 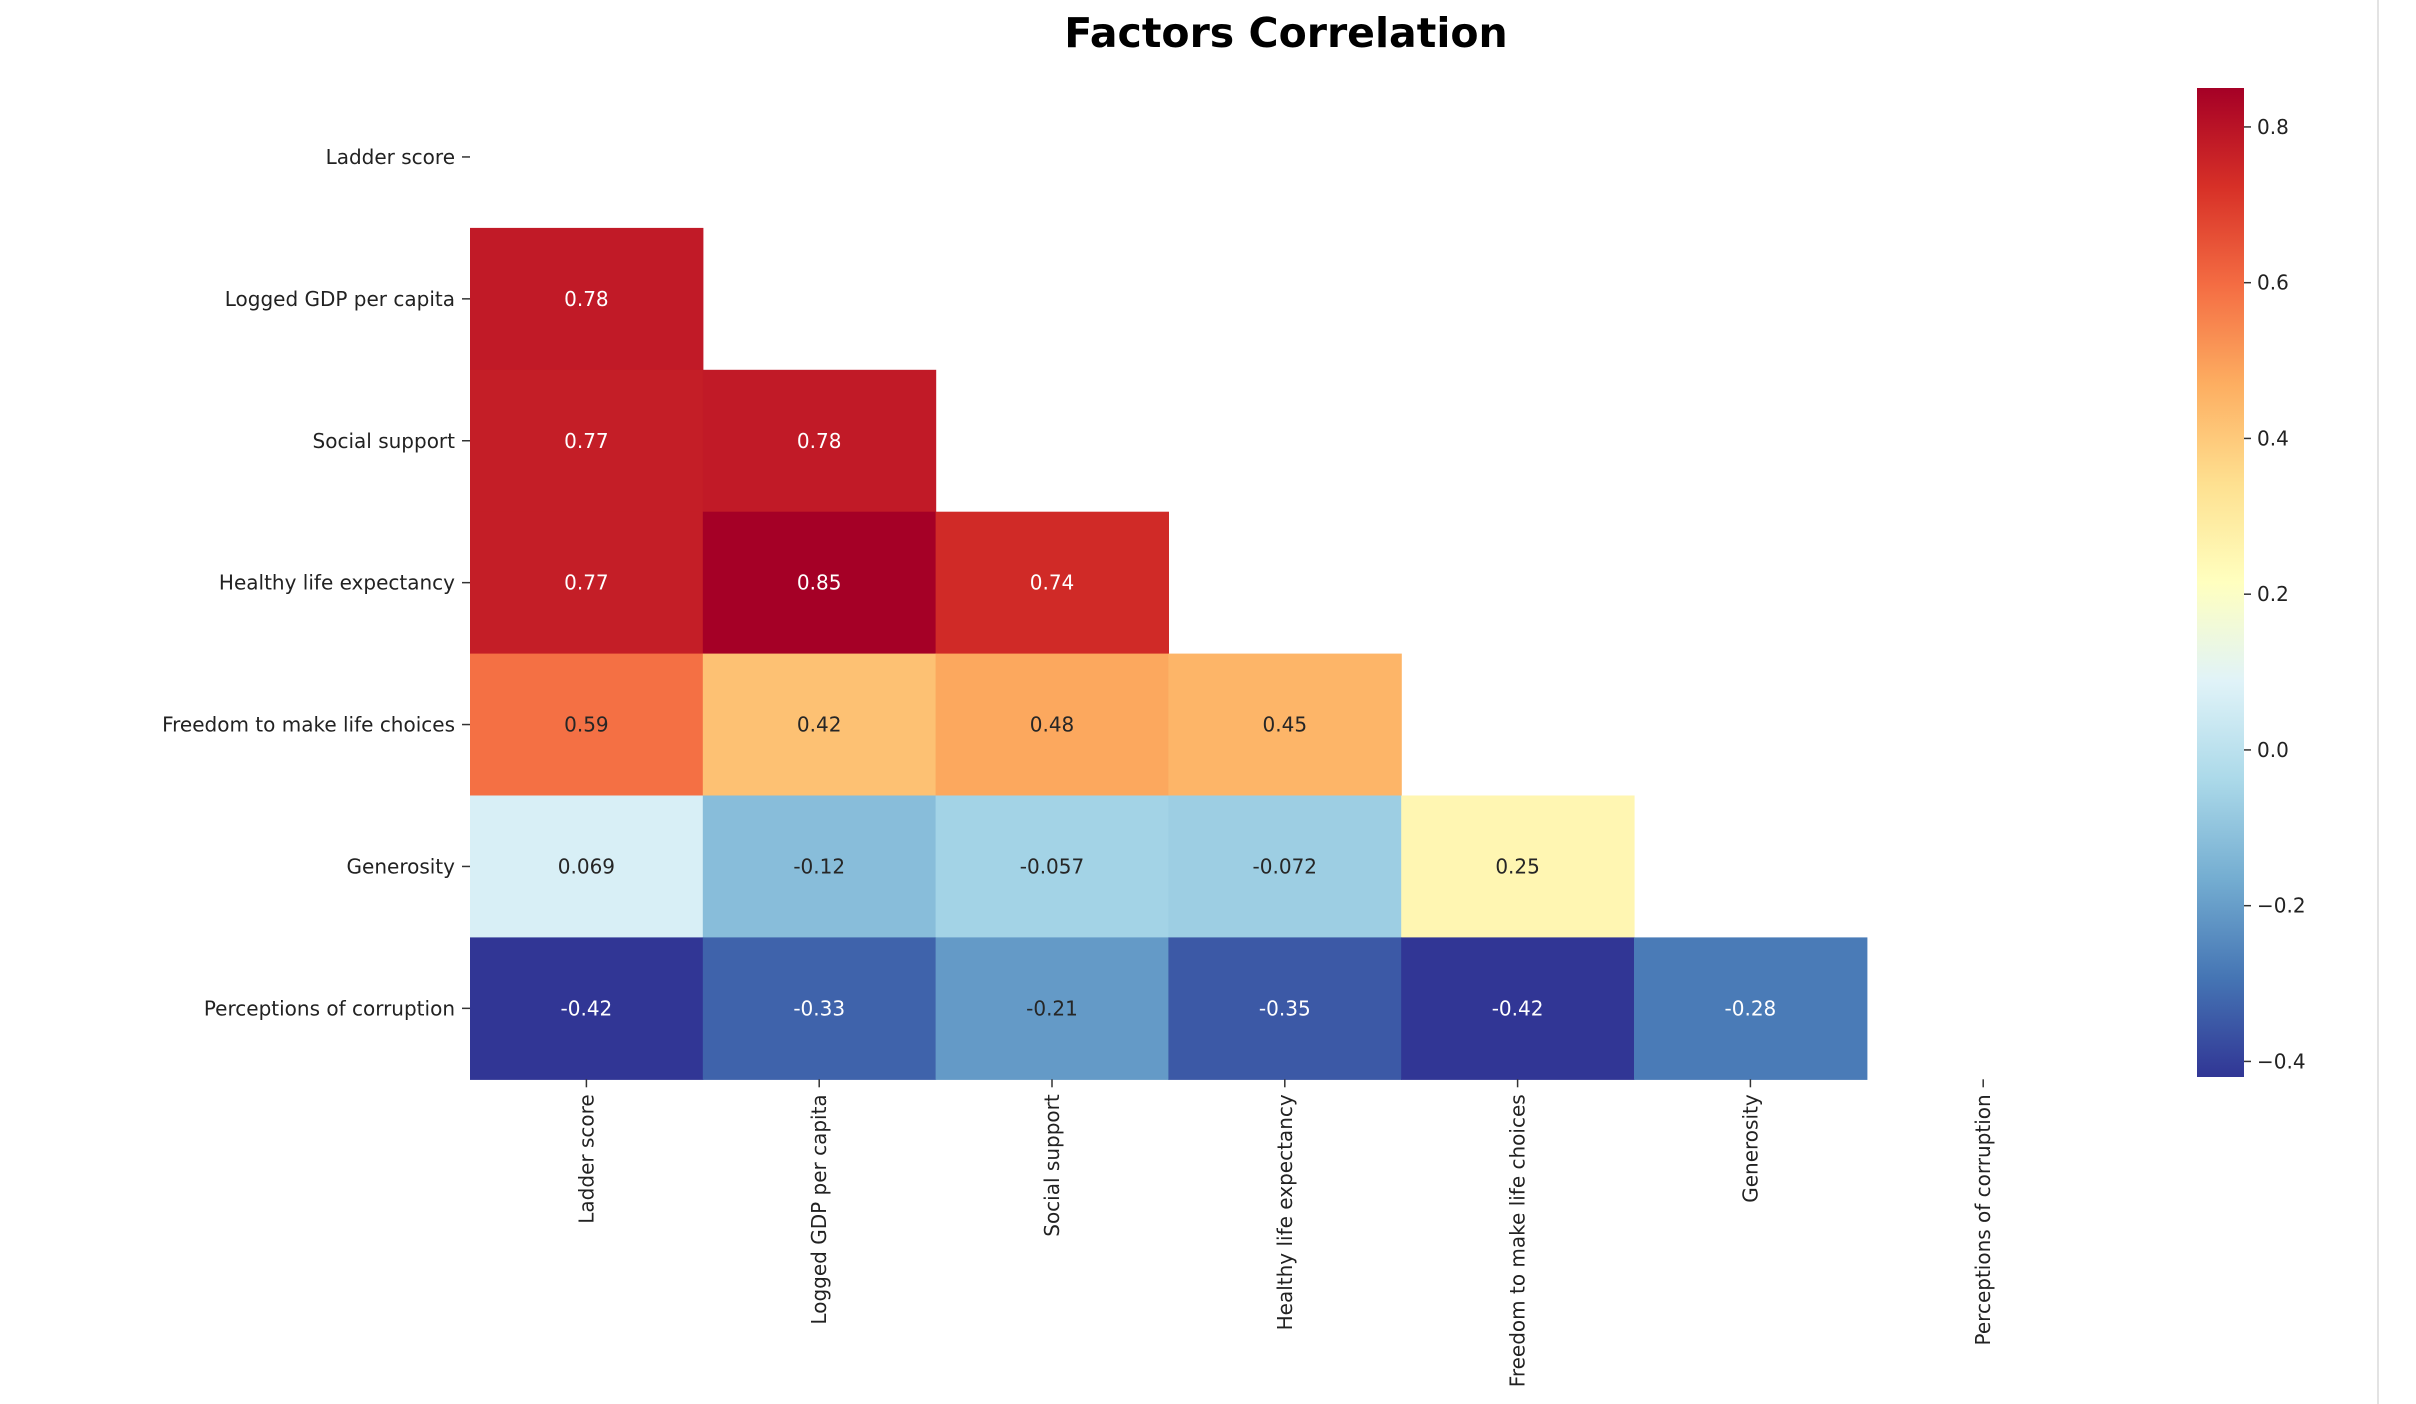 What do you see at coordinates (390, 157) in the screenshot?
I see `y-tick-label-ladder-score: Ladder score` at bounding box center [390, 157].